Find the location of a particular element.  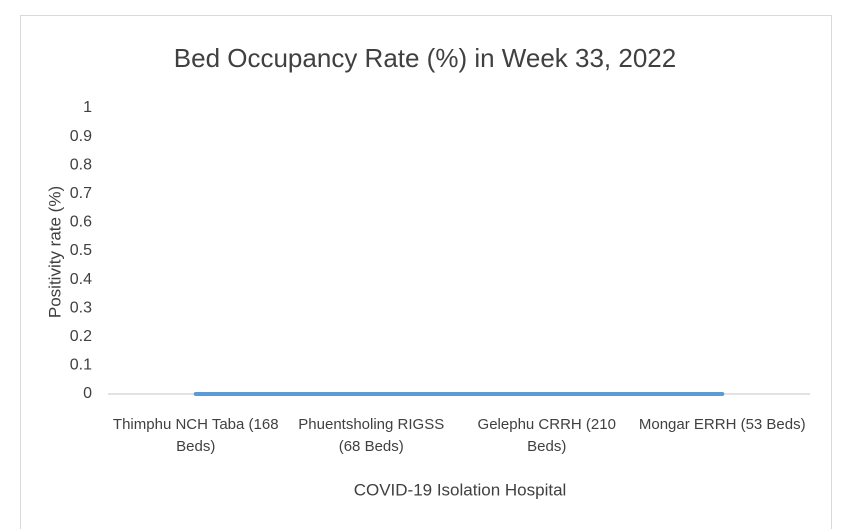

y-tick-label: 0.2 is located at coordinates (81, 336).